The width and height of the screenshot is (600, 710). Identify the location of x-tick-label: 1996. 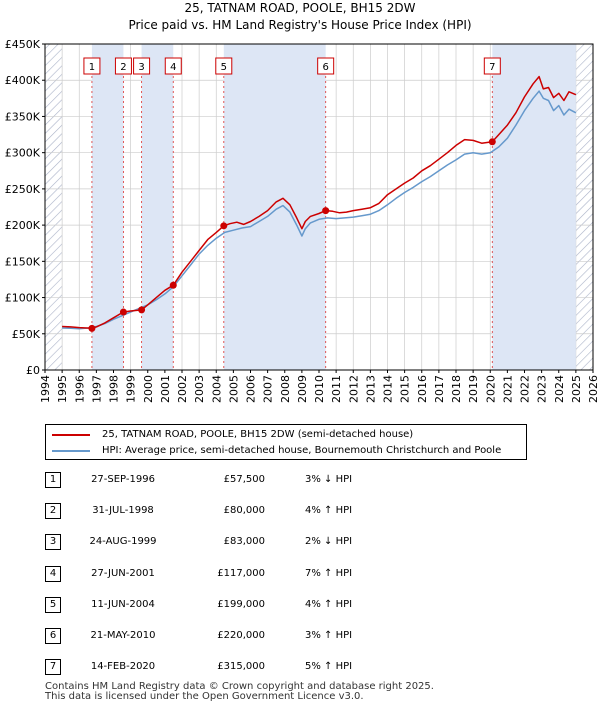
(79, 389).